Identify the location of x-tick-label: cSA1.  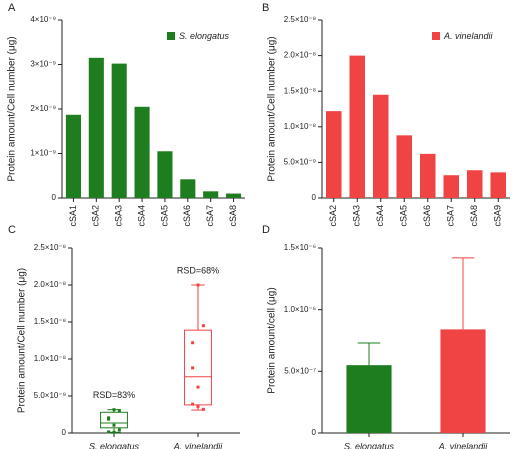
(73, 216).